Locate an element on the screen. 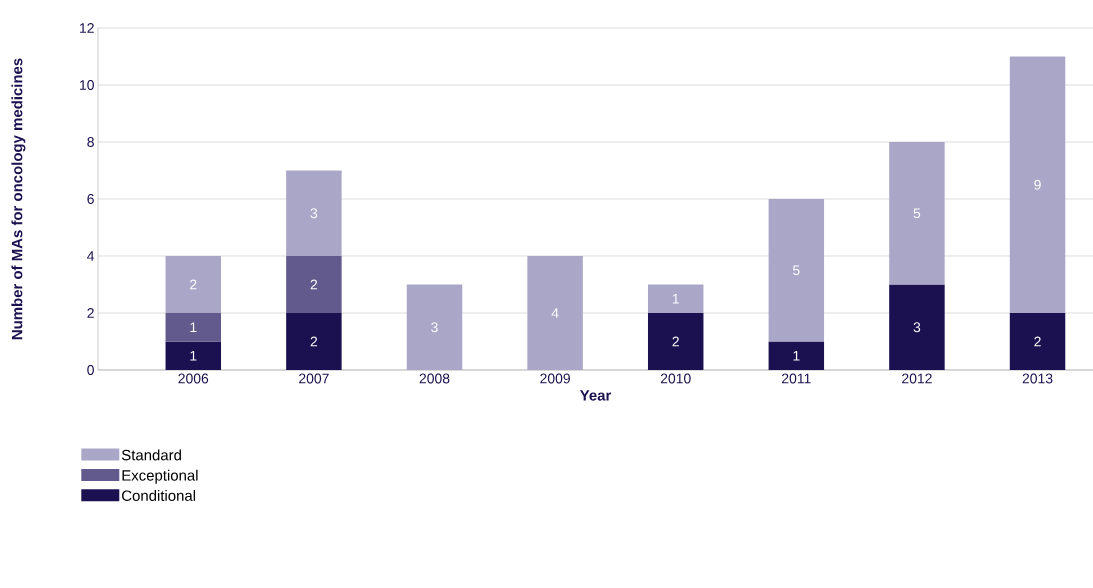  x-tick-label: 2007 is located at coordinates (314, 378).